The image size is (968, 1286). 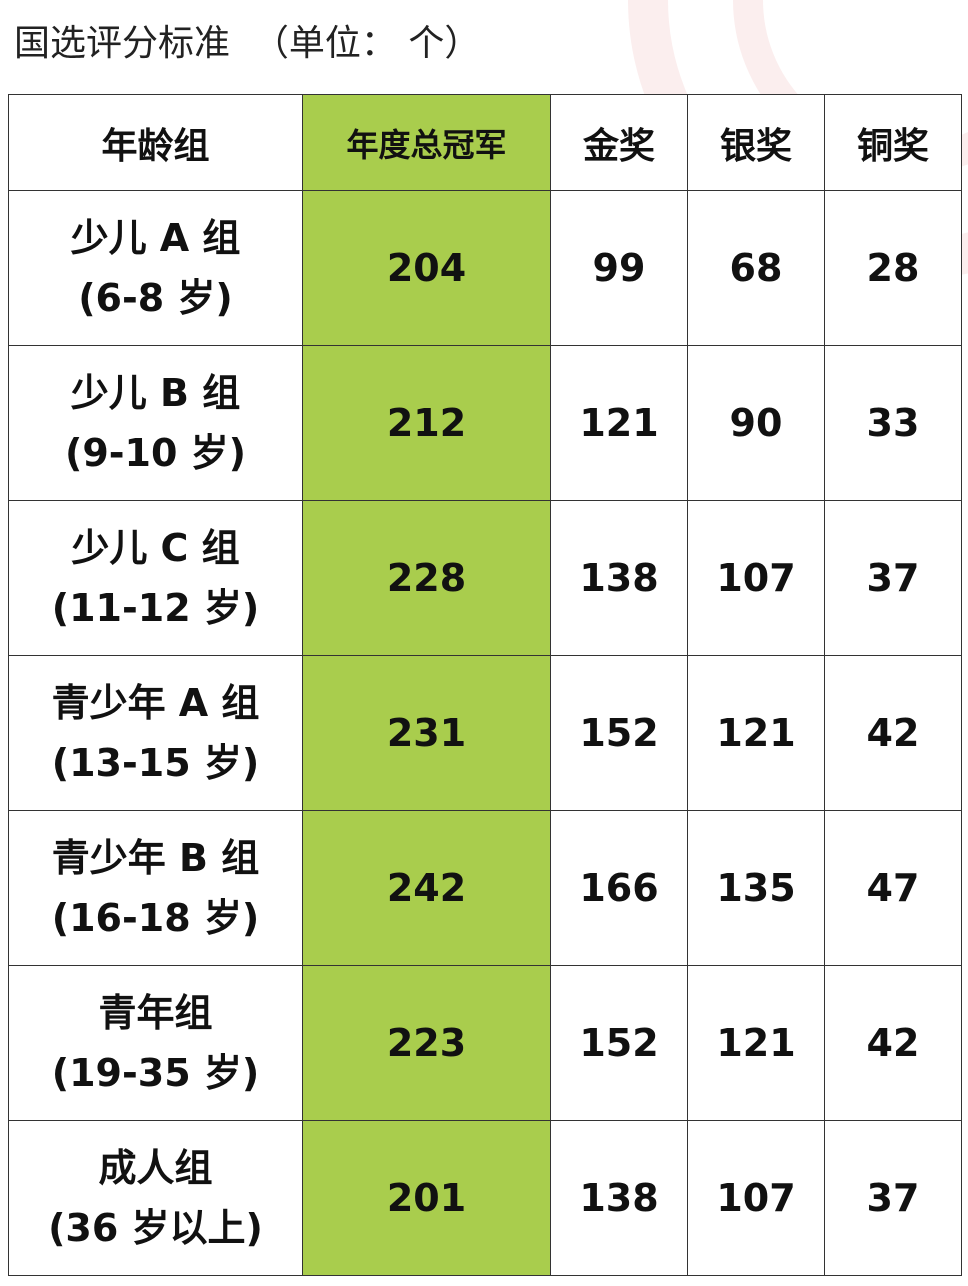 I want to click on champion-cell: 231, so click(x=426, y=733).